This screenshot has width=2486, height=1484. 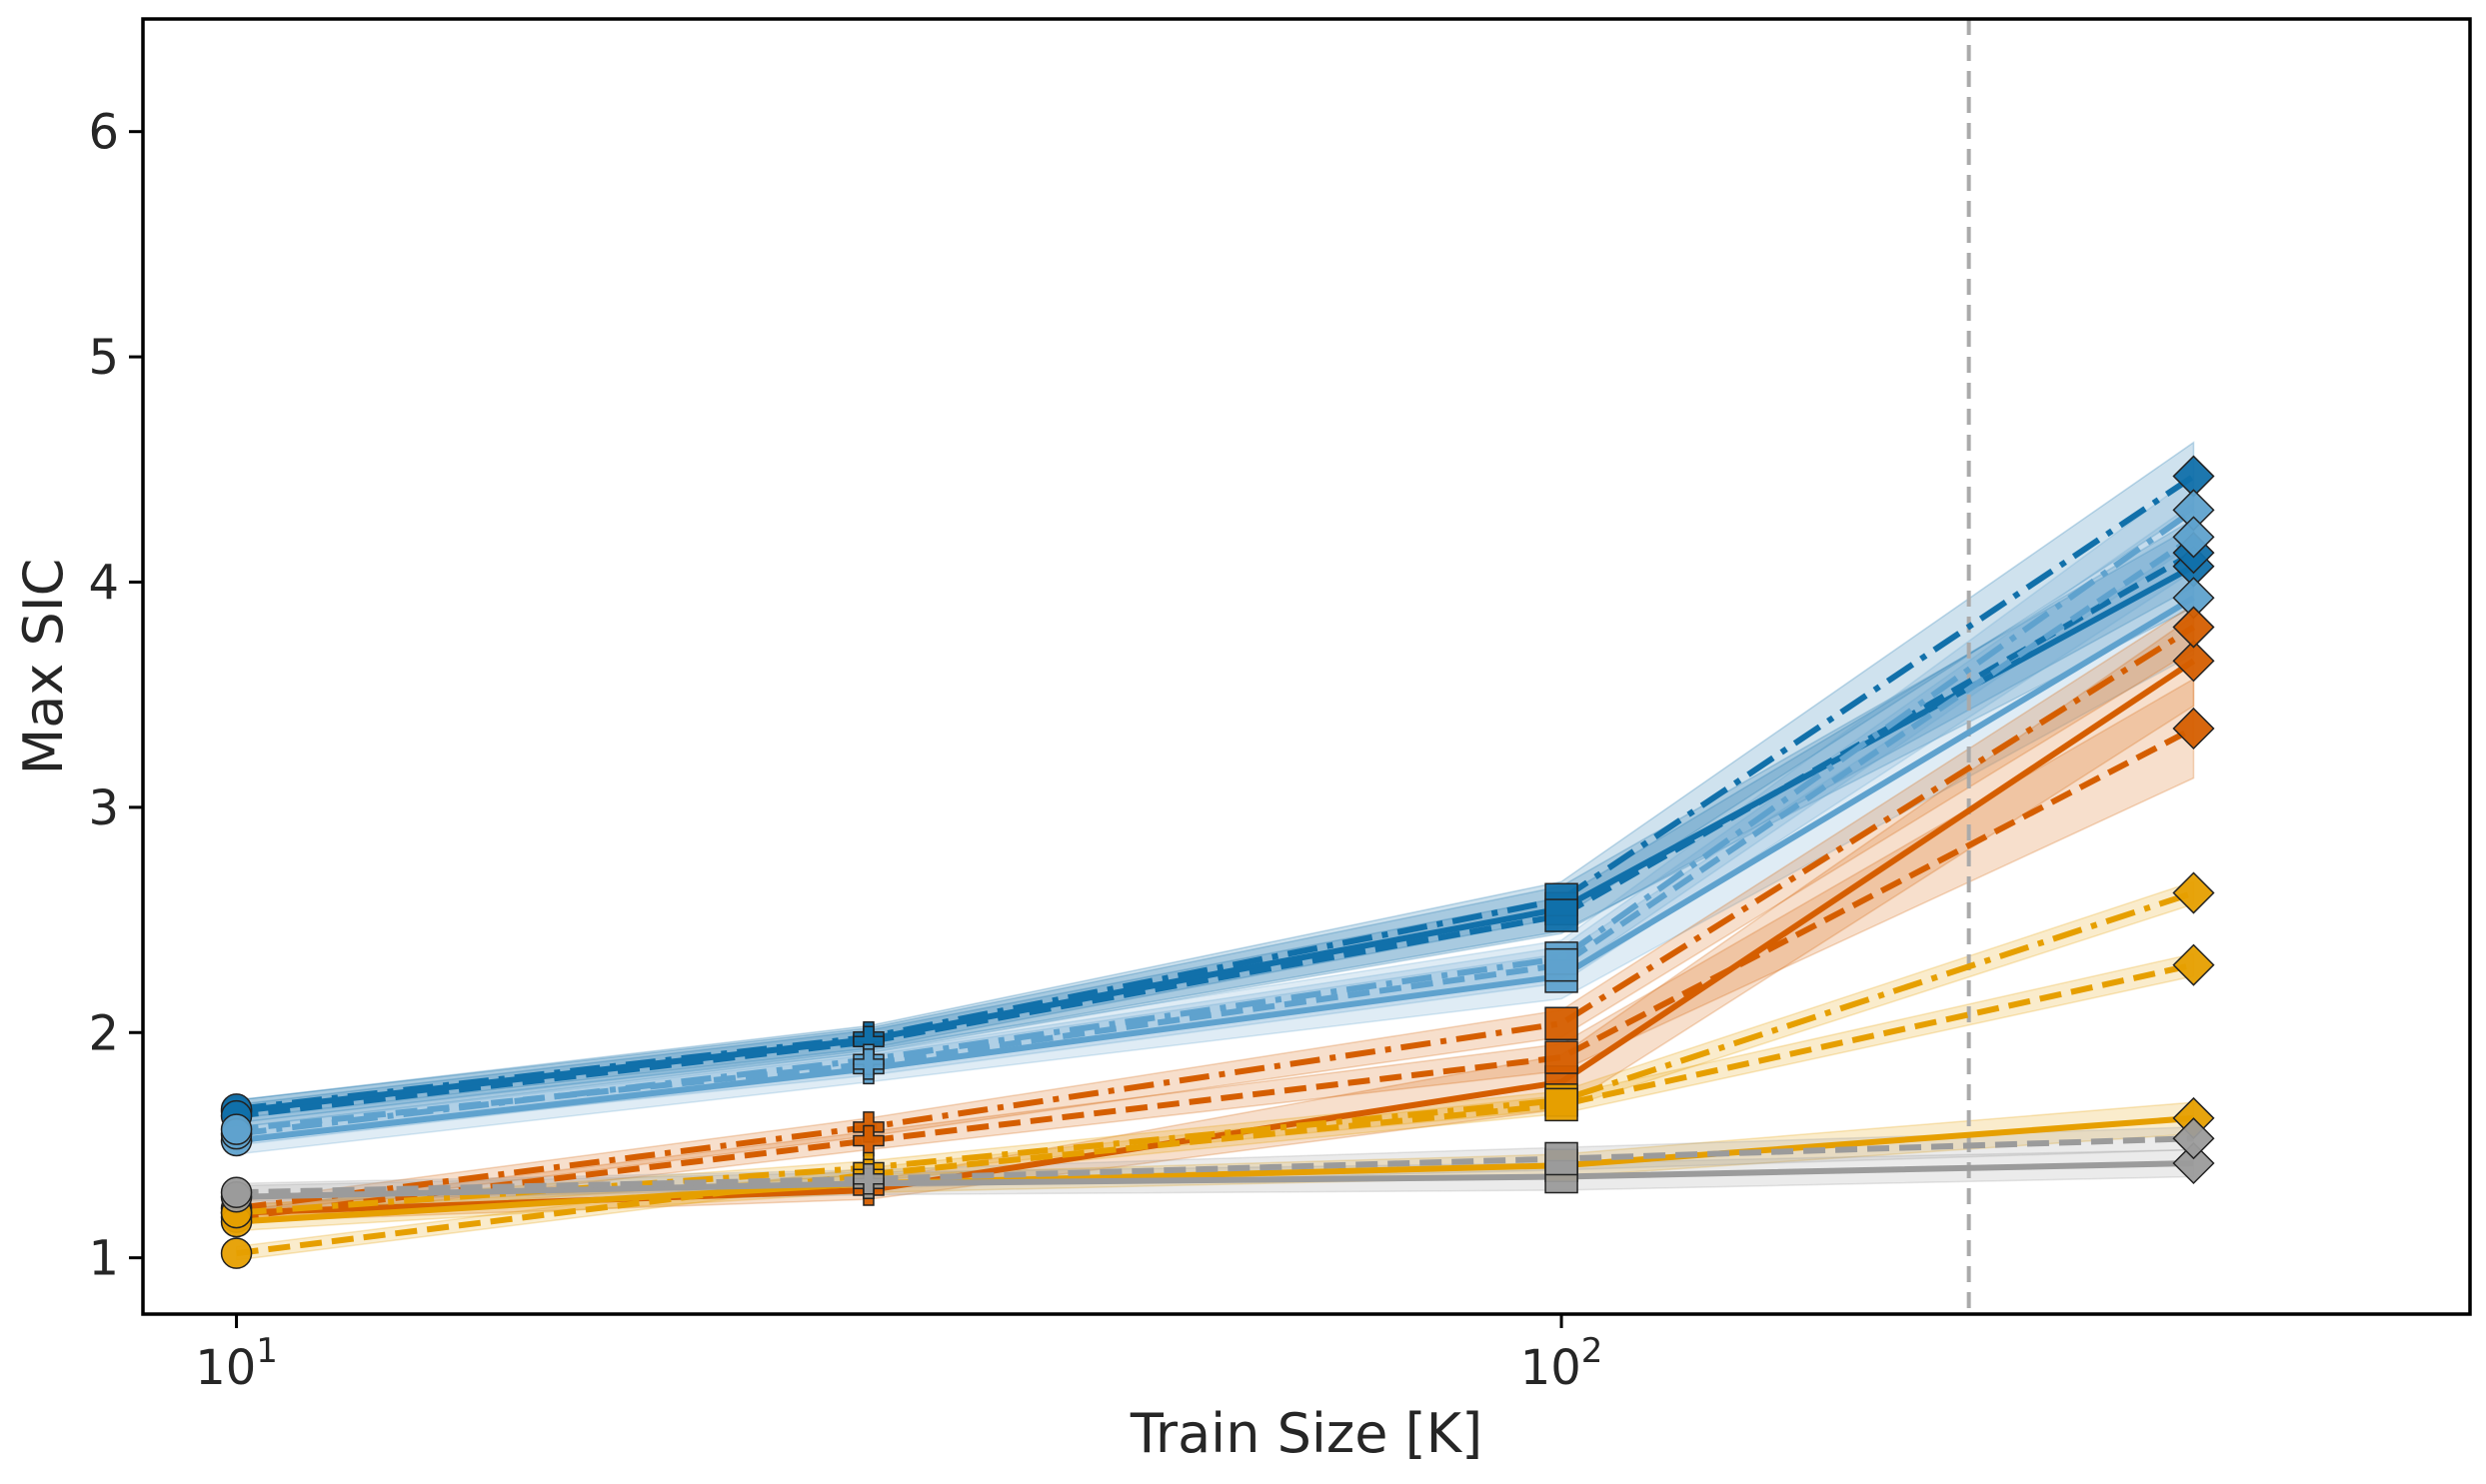 I want to click on y-tick-label: 6, so click(x=103, y=133).